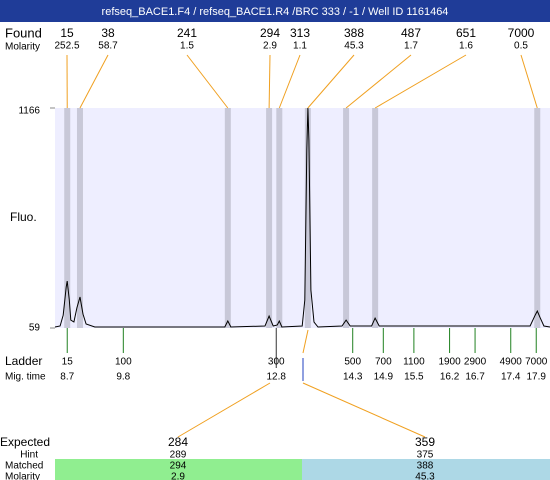 This screenshot has height=480, width=550. Describe the element at coordinates (123, 362) in the screenshot. I see `ladder-size: 100` at that location.